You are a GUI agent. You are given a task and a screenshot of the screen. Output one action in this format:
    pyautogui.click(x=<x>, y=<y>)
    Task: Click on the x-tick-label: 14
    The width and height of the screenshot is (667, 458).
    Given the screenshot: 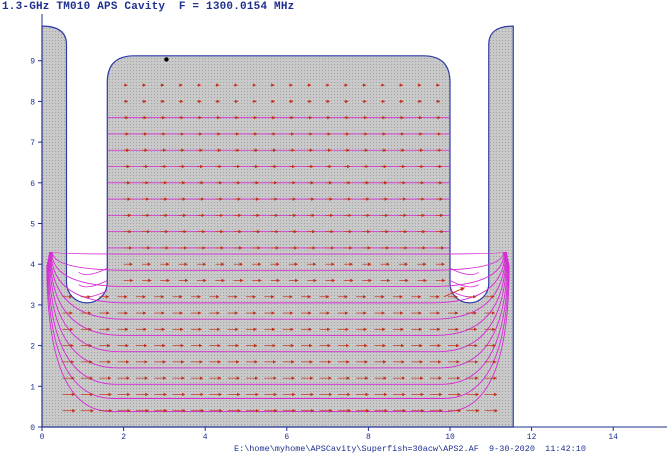 What is the action you would take?
    pyautogui.click(x=613, y=437)
    